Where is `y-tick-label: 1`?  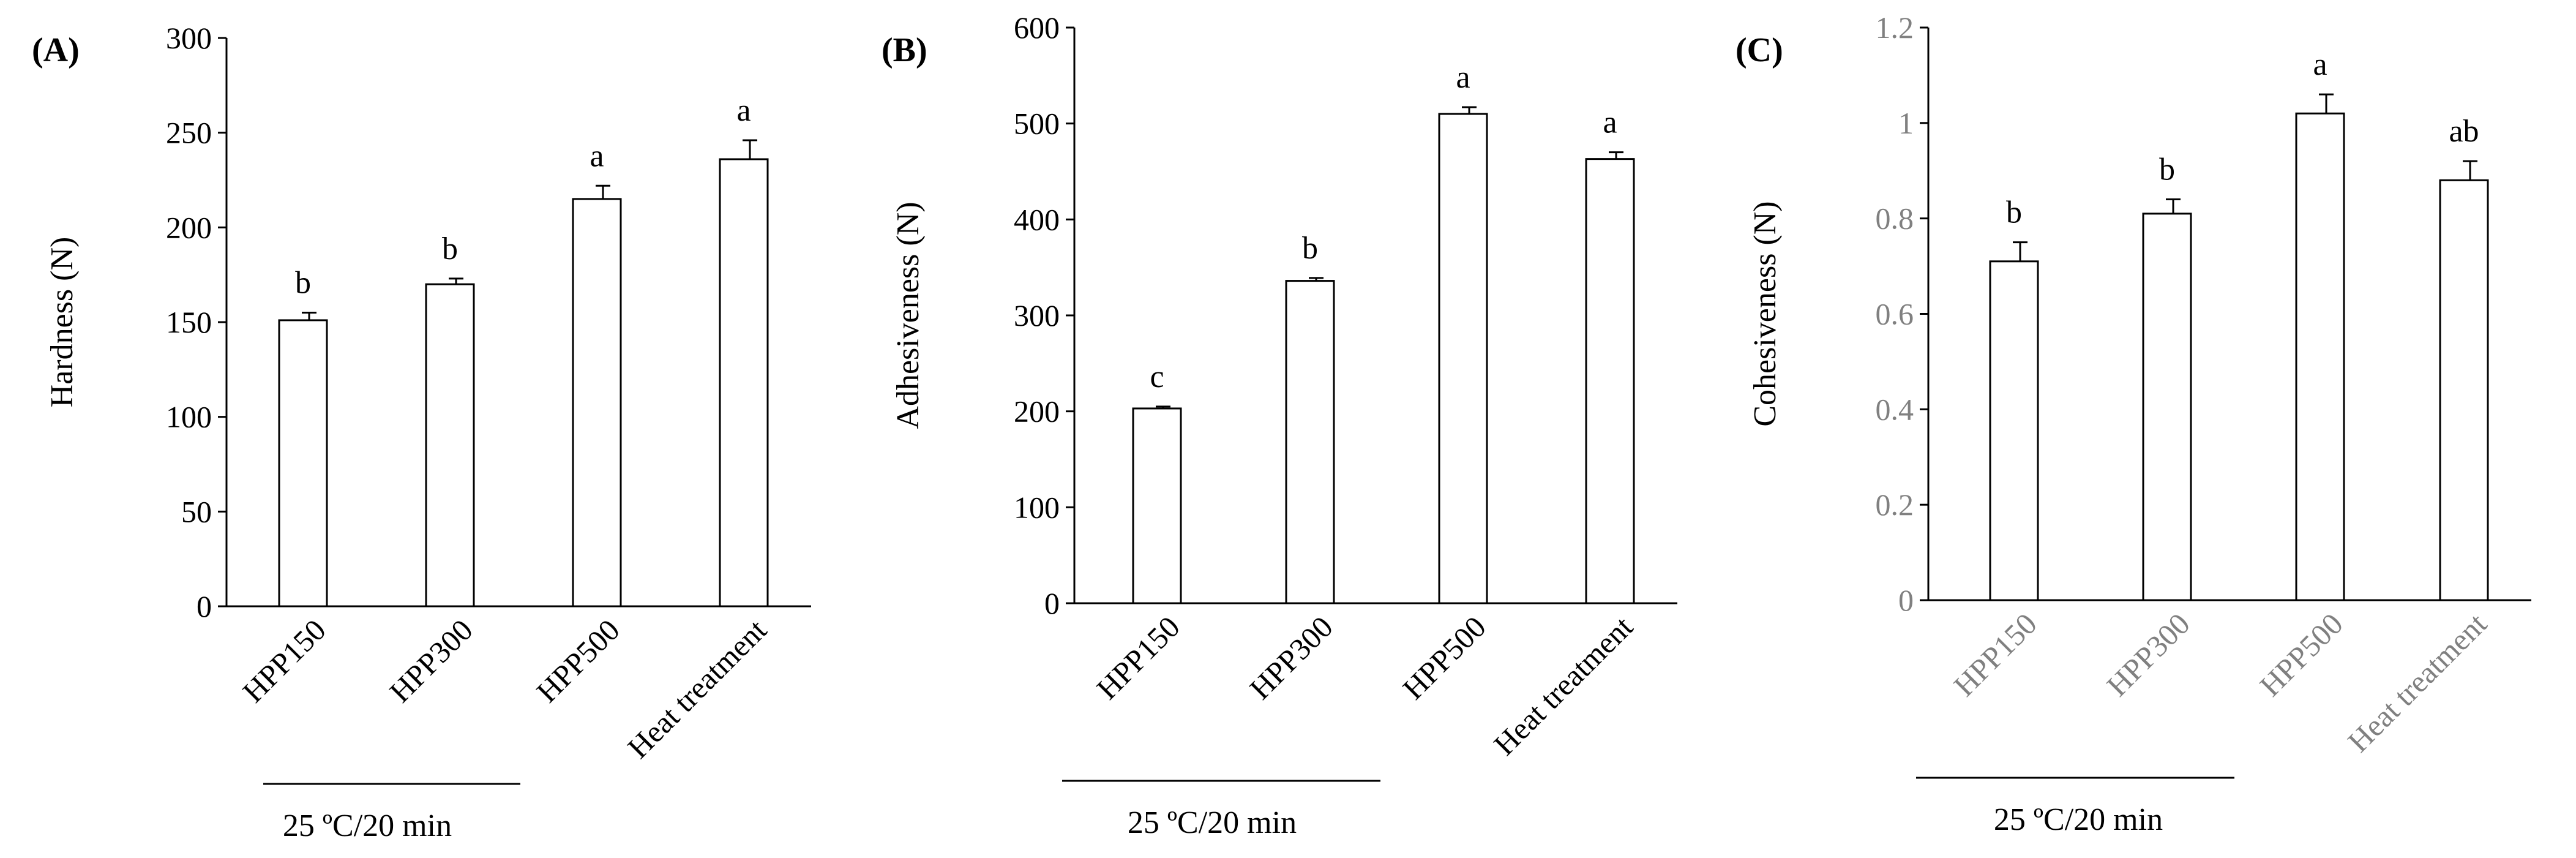
y-tick-label: 1 is located at coordinates (1906, 123).